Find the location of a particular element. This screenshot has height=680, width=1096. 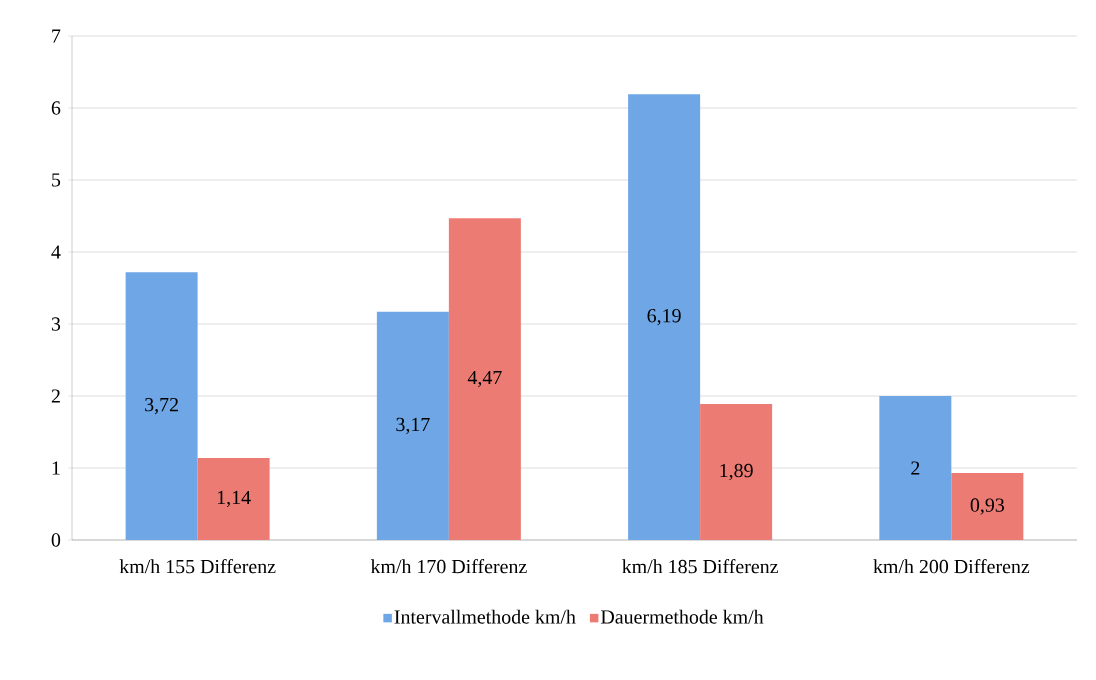

x-tick-label: km/h 155 Differenz is located at coordinates (197, 566).